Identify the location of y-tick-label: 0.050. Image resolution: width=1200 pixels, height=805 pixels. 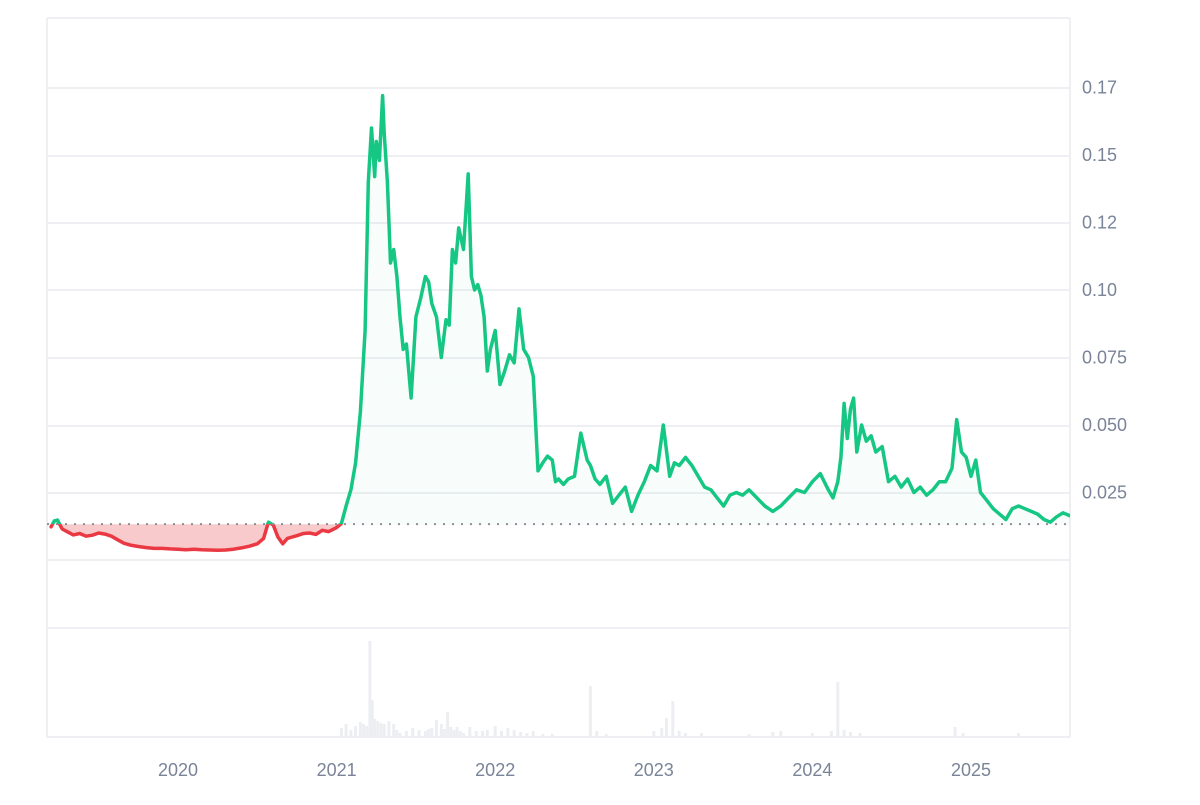
(1104, 425).